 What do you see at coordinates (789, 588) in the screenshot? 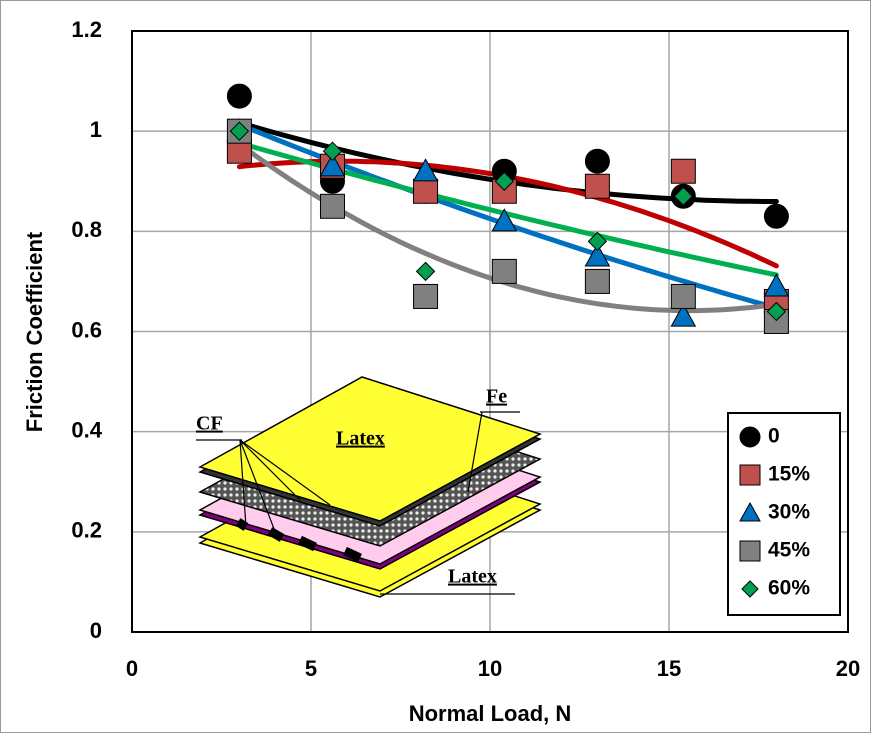
I see `legend-label: 60%` at bounding box center [789, 588].